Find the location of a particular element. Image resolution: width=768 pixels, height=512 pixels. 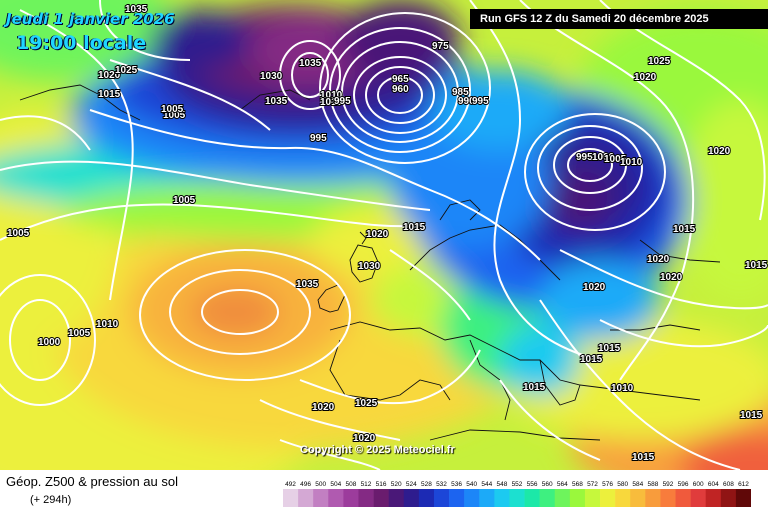

scale-tick-label: 528 is located at coordinates (426, 484).